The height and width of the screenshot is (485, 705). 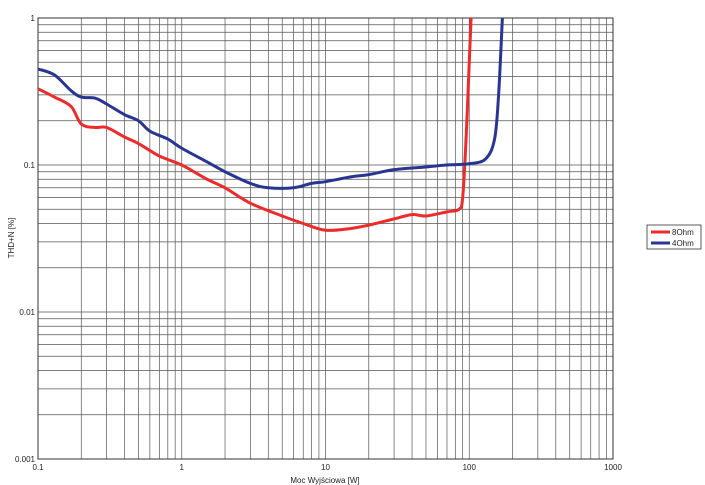 What do you see at coordinates (33, 18) in the screenshot?
I see `y-tick-label: 1` at bounding box center [33, 18].